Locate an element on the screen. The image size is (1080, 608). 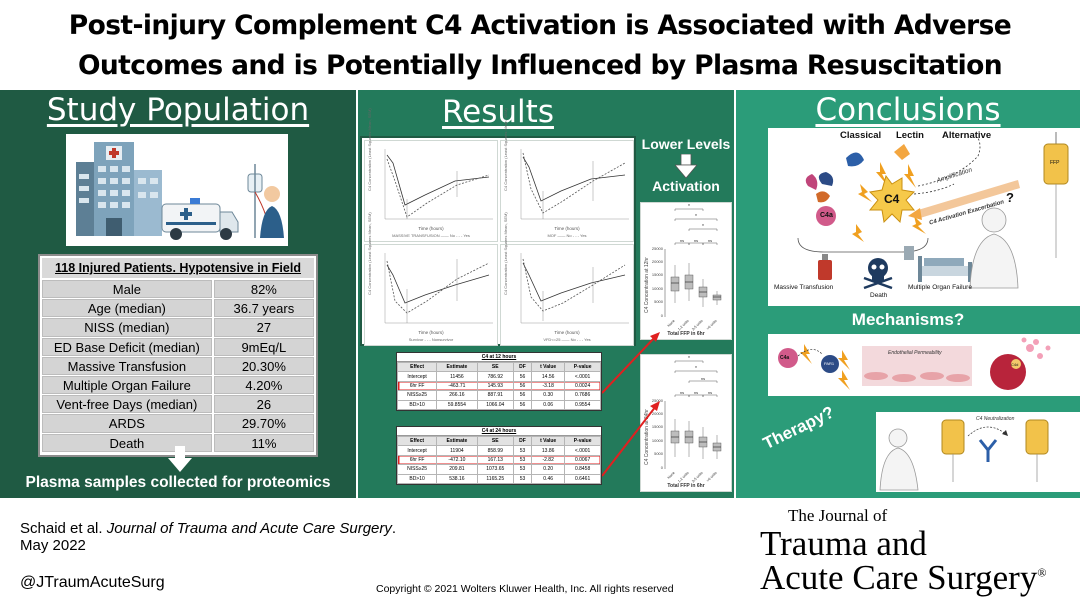
twitter-handle: @JTraumAcuteSurg is located at coordinates (92, 582).